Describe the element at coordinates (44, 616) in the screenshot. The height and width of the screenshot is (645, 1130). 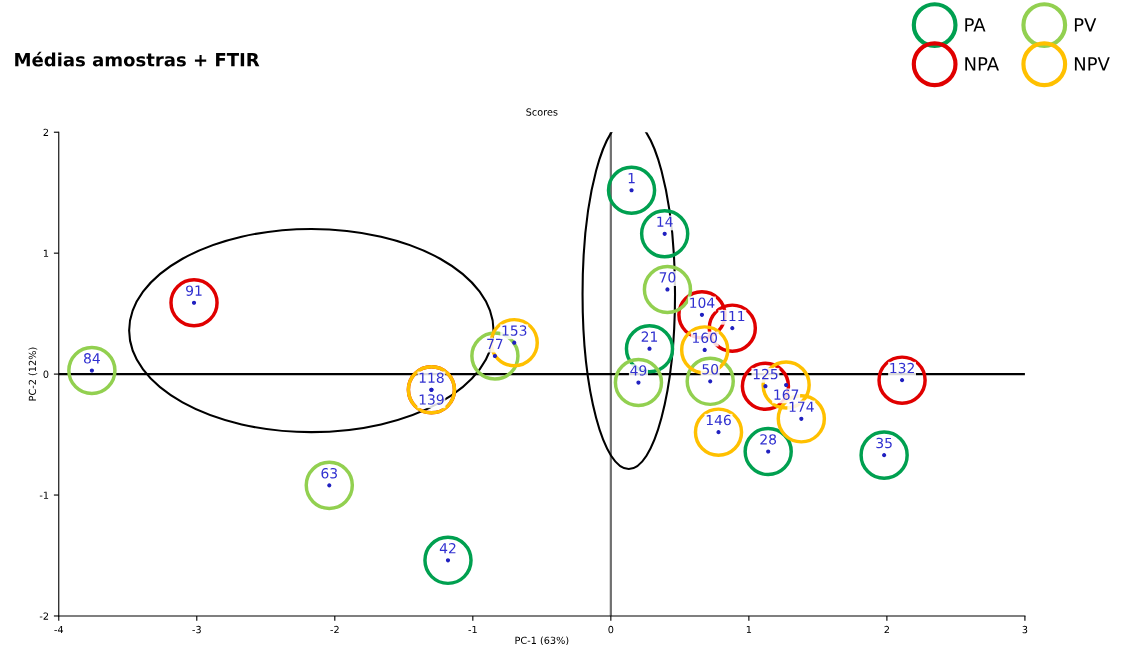
I see `y-tick-label: -2` at that location.